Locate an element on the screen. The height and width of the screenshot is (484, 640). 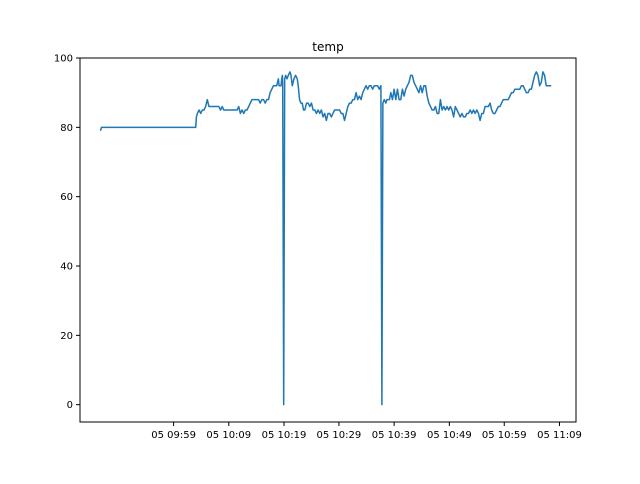
x-tick-label: 05 10:09 is located at coordinates (228, 435).